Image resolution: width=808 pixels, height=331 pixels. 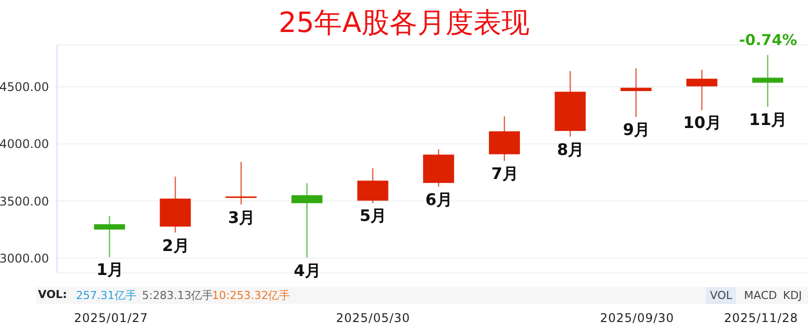 I want to click on x-tick-label: 2月, so click(x=175, y=245).